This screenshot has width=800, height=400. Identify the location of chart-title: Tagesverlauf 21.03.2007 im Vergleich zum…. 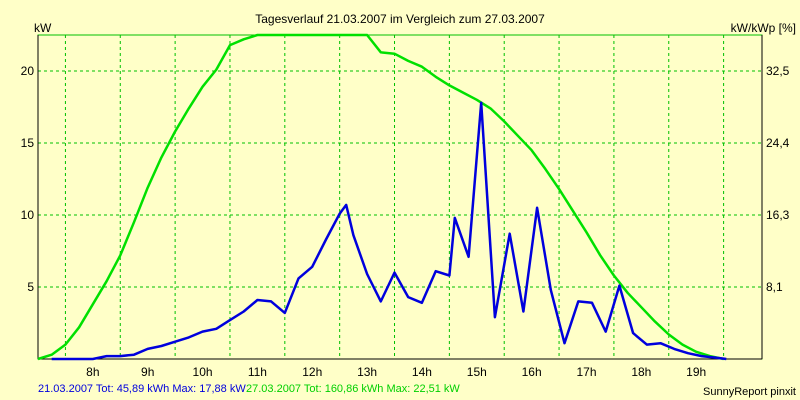
(400, 19).